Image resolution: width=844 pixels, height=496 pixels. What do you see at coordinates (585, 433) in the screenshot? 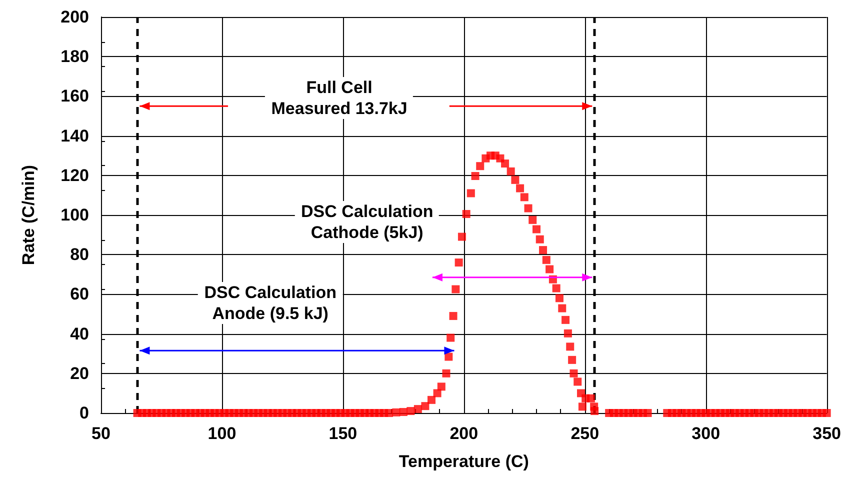
I see `x-tick-label: 250` at bounding box center [585, 433].